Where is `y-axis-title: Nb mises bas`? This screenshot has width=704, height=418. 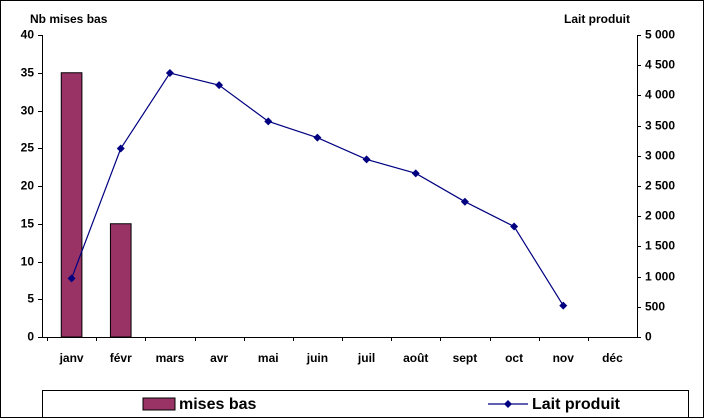 y-axis-title: Nb mises bas is located at coordinates (69, 19).